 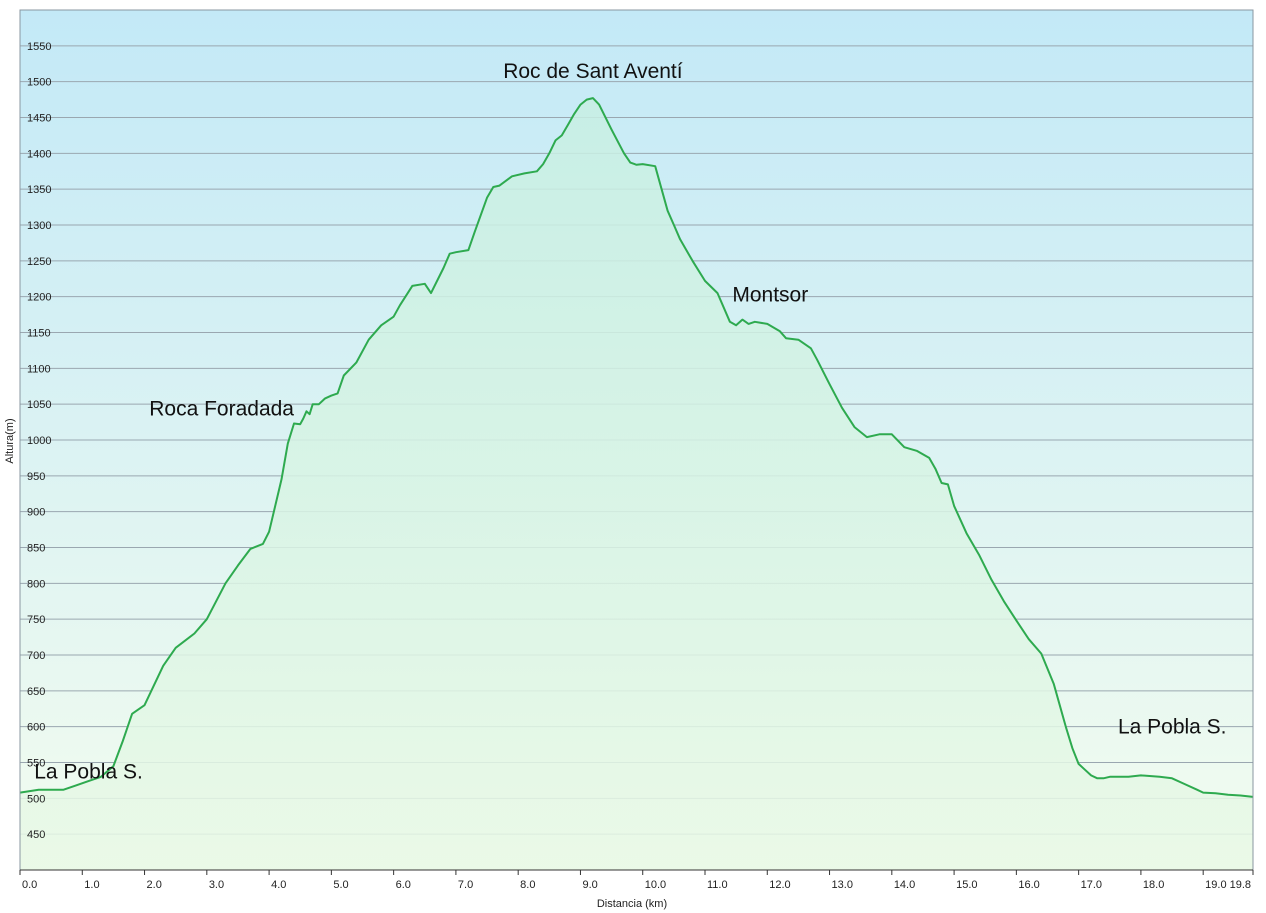 I want to click on y-tick-label: 1100, so click(x=39, y=369).